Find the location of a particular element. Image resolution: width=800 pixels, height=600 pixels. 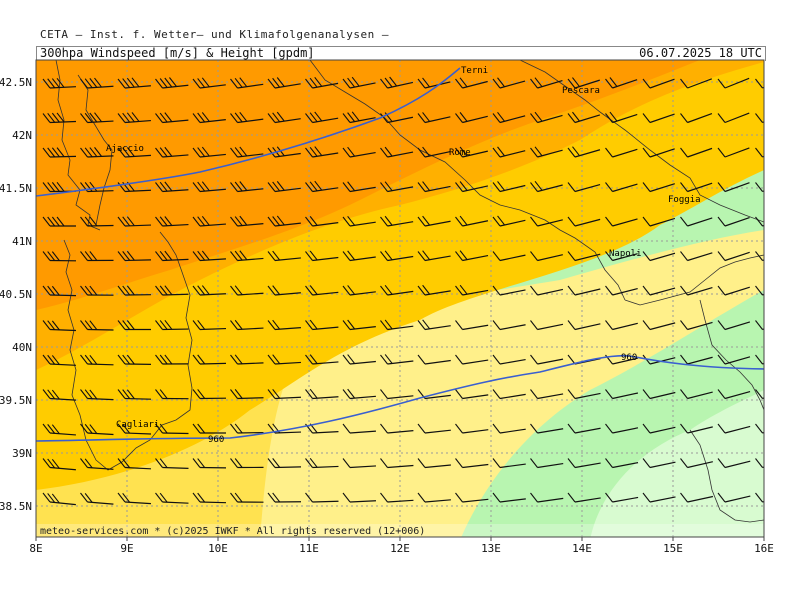

lon-tick-label: 14E is located at coordinates (582, 548).